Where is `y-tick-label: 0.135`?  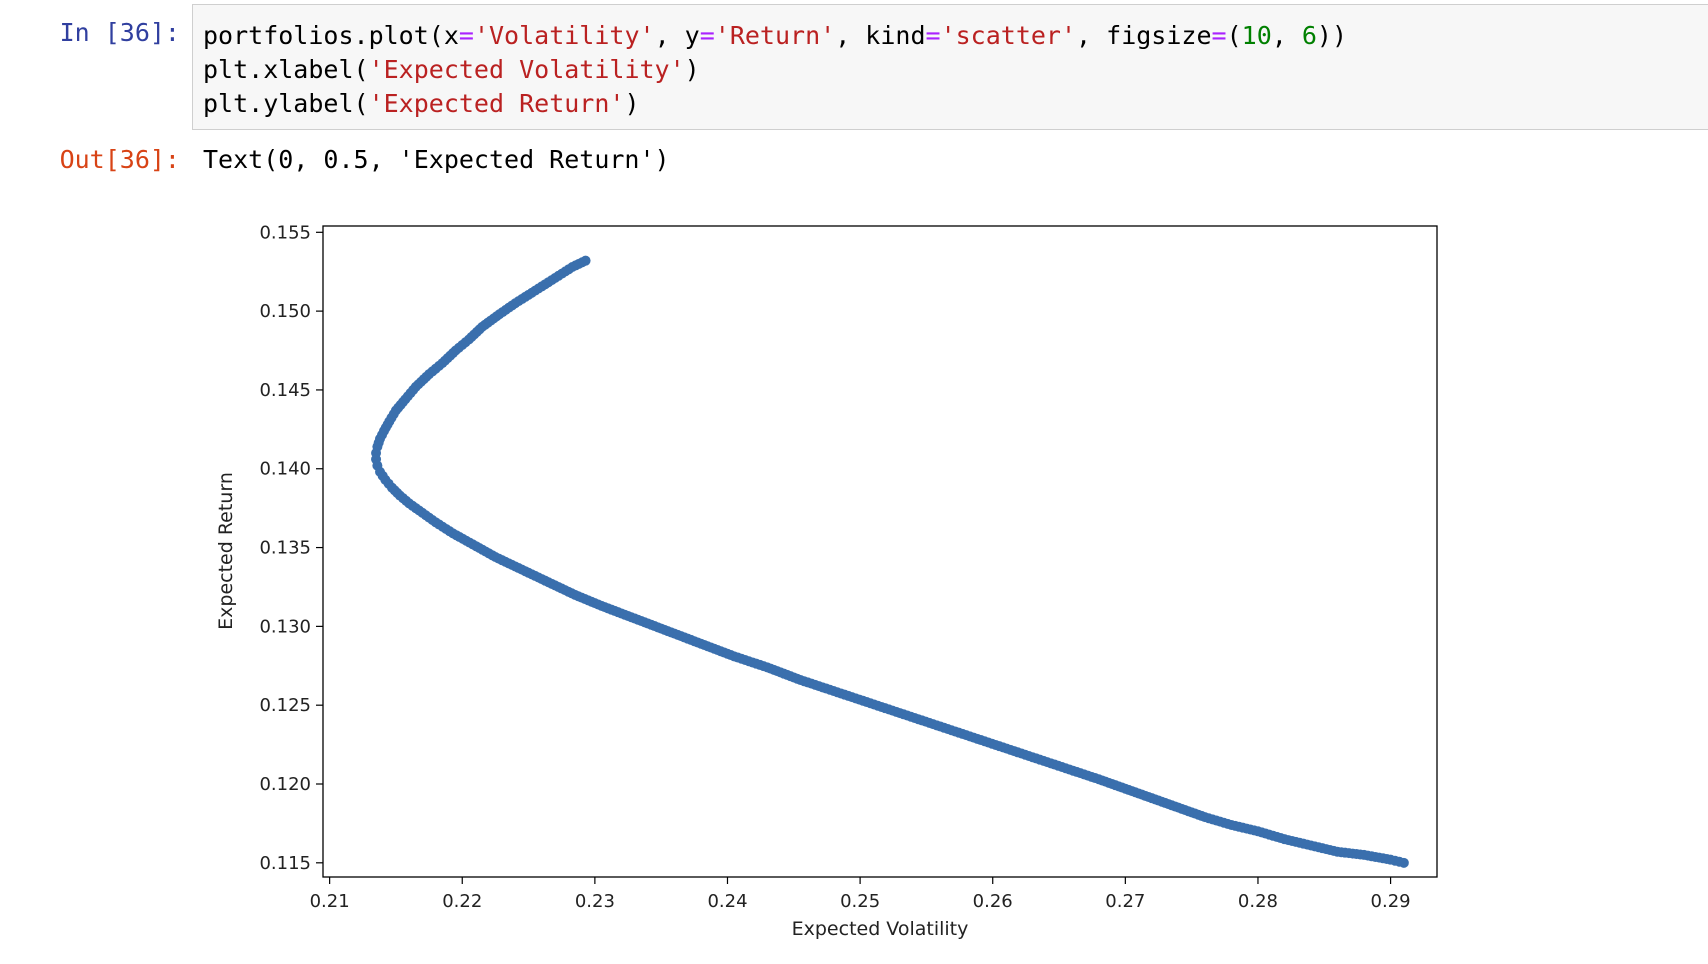
y-tick-label: 0.135 is located at coordinates (285, 548).